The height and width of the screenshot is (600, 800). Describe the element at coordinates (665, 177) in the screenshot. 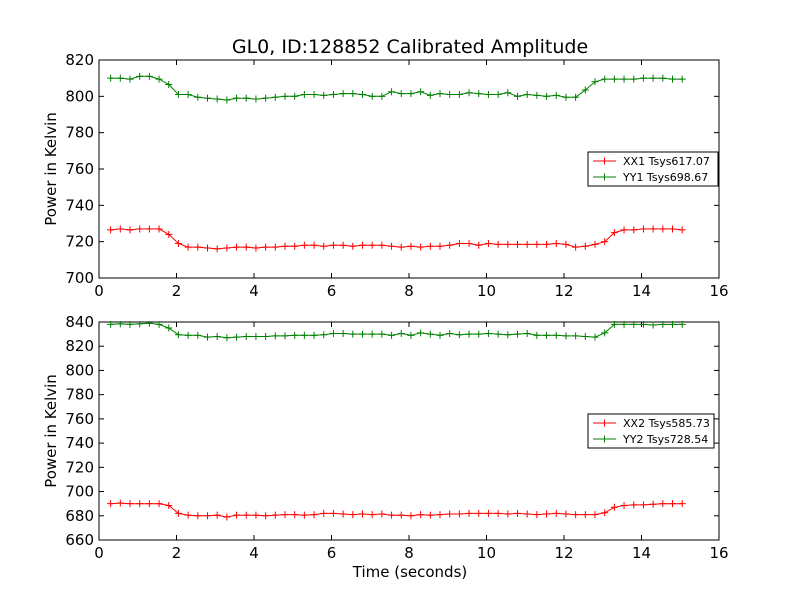

I see `legend-label: YY1 Tsys698.67` at that location.